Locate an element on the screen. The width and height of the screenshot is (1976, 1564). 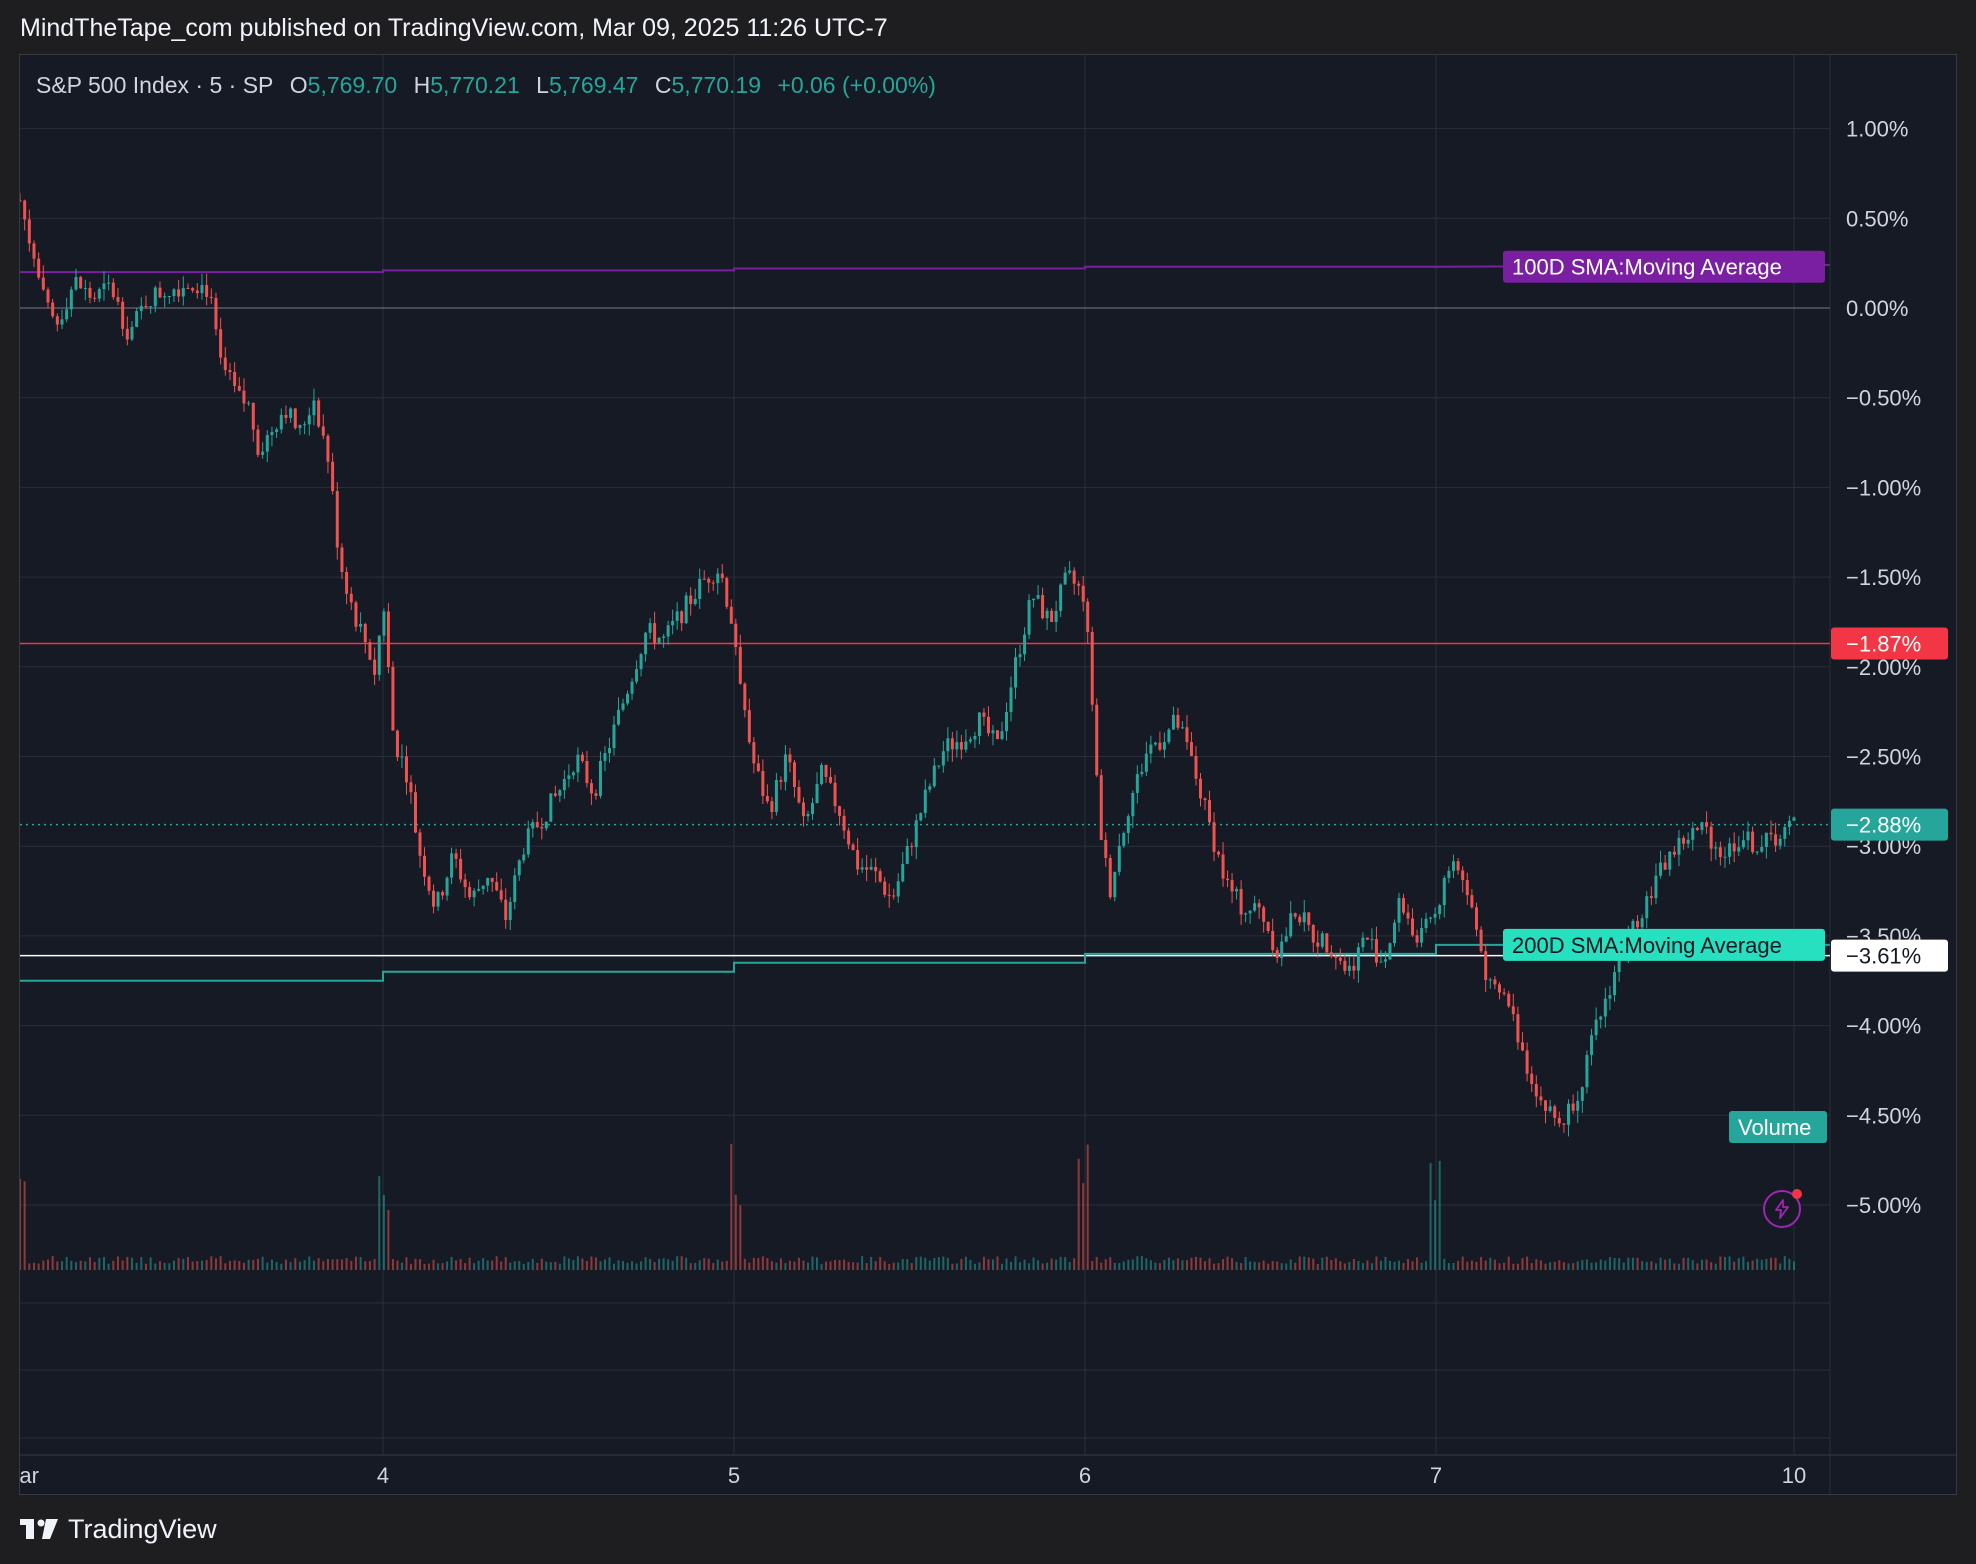
price-tick-label: −4.00% is located at coordinates (1883, 1026).